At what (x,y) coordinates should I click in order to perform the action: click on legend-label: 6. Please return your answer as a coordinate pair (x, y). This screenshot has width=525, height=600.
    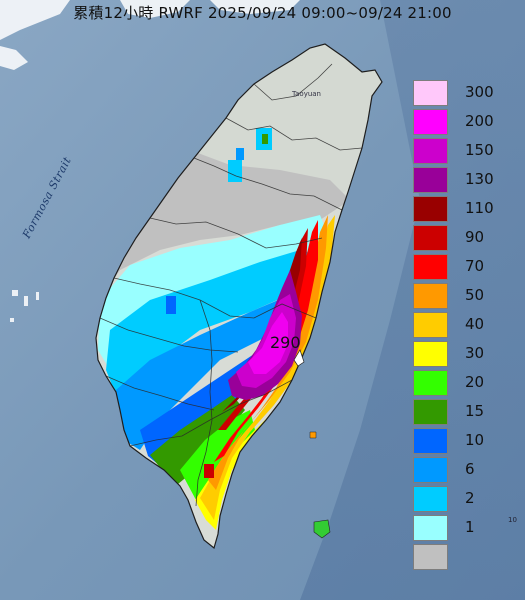
    Looking at the image, I should click on (470, 469).